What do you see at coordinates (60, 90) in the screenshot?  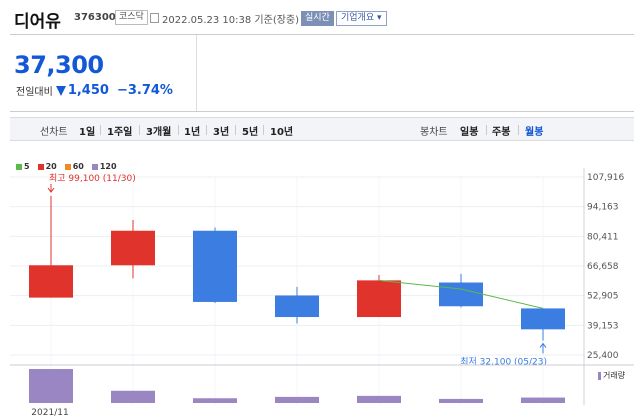 I see `down-triangle-icon` at bounding box center [60, 90].